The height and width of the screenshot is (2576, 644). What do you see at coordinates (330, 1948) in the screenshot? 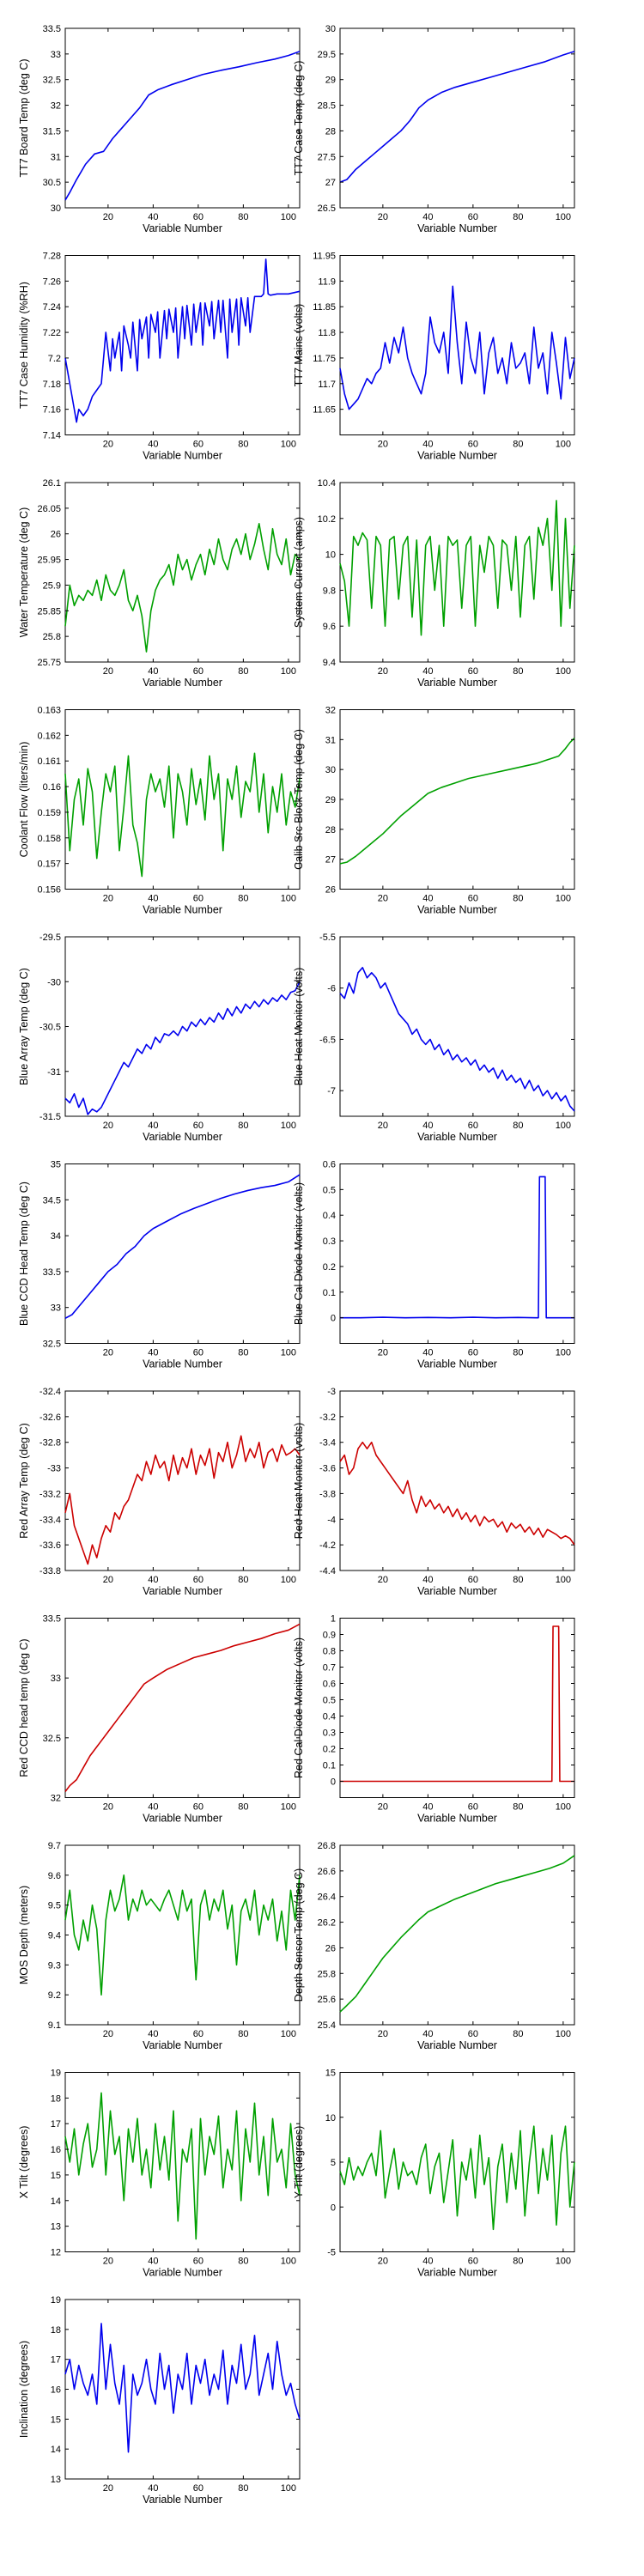
I see `y-tick-label: 26` at bounding box center [330, 1948].